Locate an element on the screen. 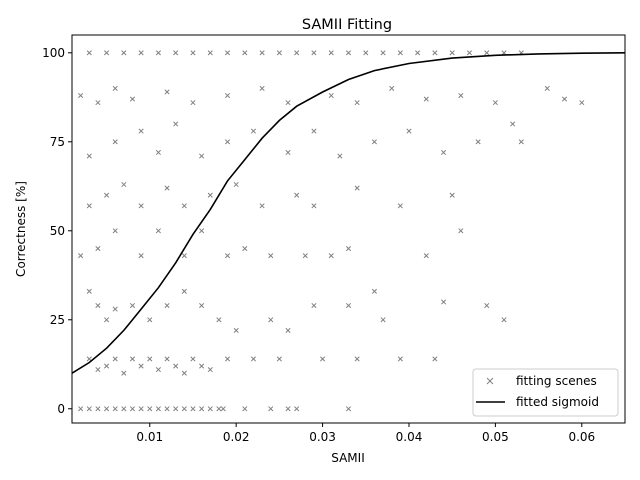  y-axis: 0 25 50 75 100 is located at coordinates (57, 231).